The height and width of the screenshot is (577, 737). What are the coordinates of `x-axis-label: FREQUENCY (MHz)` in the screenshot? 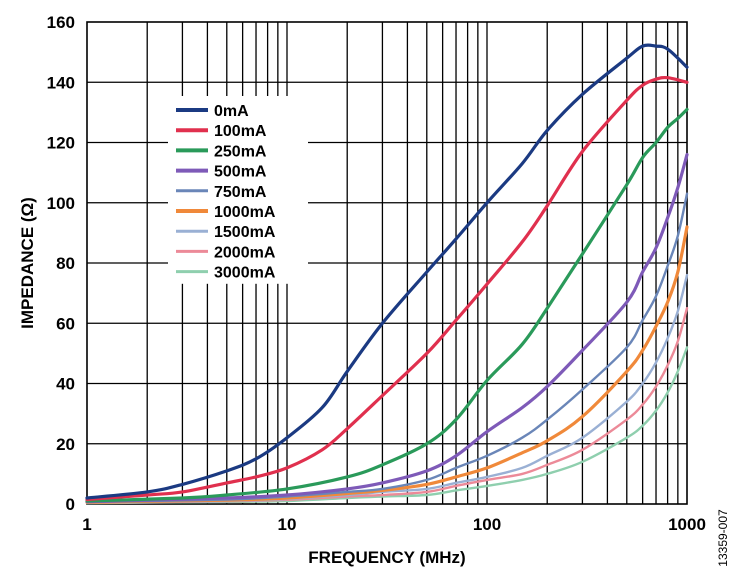 It's located at (386, 557).